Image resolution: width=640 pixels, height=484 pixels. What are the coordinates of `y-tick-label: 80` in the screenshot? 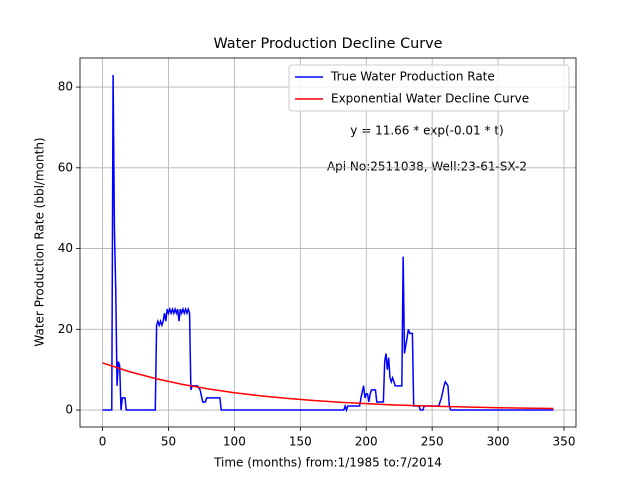 It's located at (65, 87).